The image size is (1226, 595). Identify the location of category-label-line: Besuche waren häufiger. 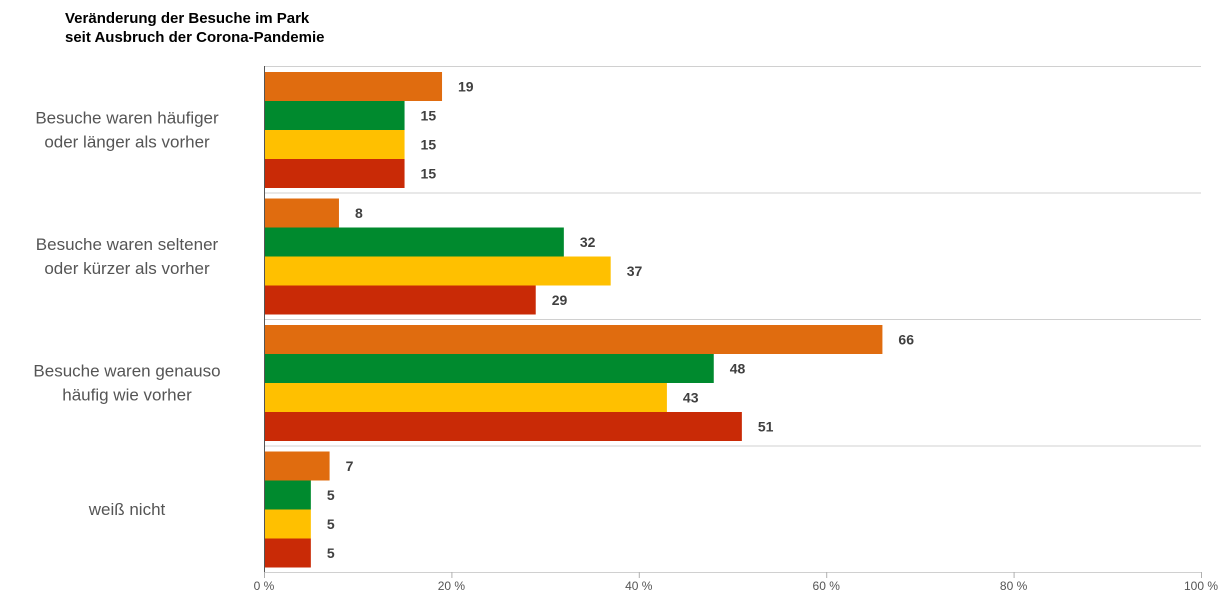
(127, 117).